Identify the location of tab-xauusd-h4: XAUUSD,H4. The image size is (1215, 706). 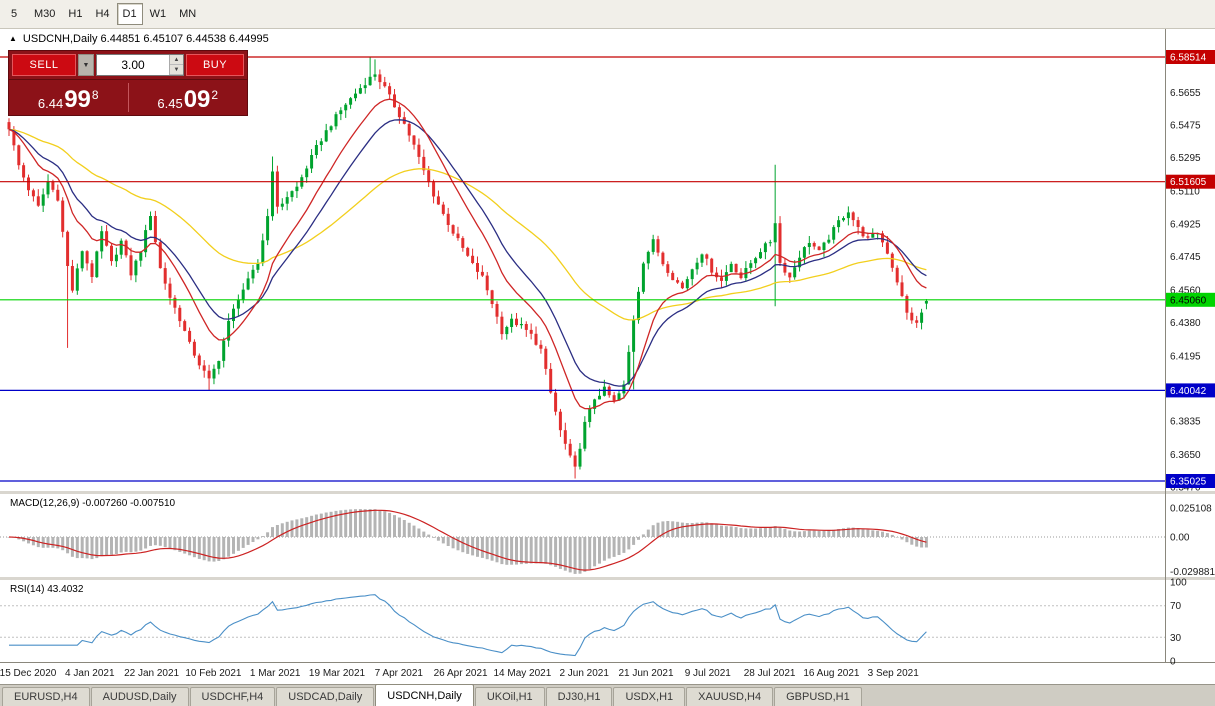
(730, 696).